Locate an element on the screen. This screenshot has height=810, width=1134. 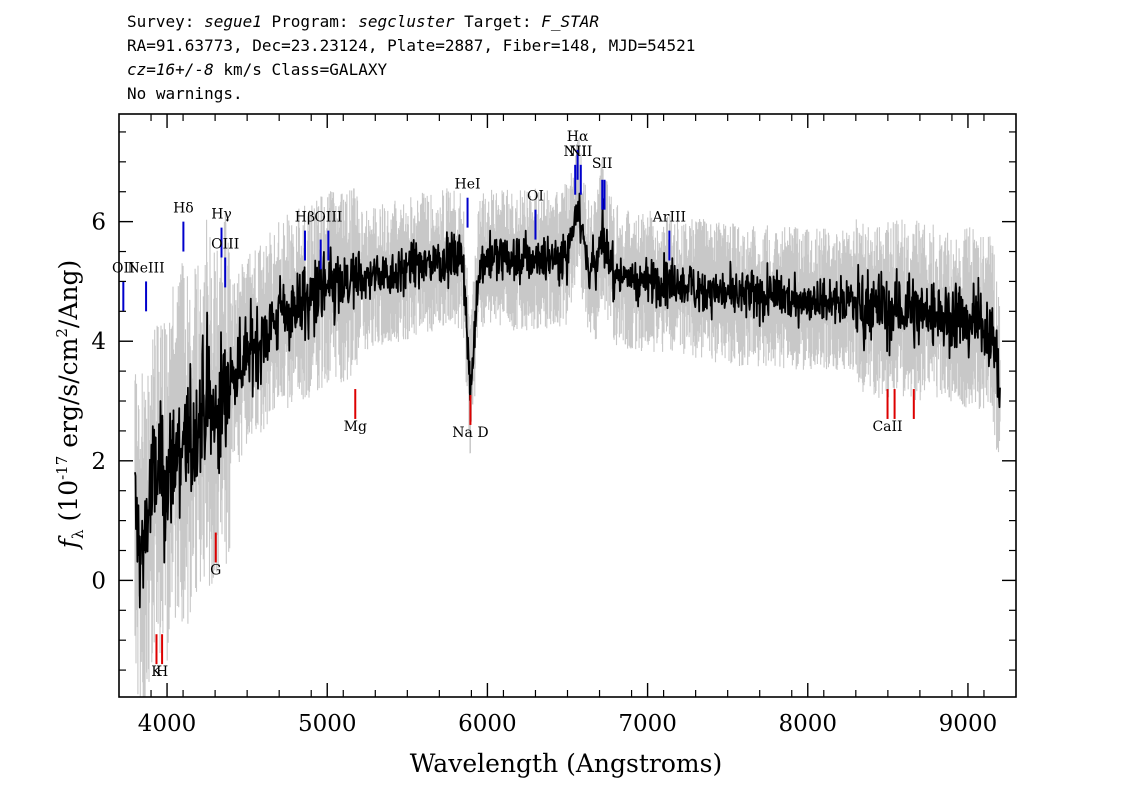
x-tick-label: 7000 is located at coordinates (647, 724).